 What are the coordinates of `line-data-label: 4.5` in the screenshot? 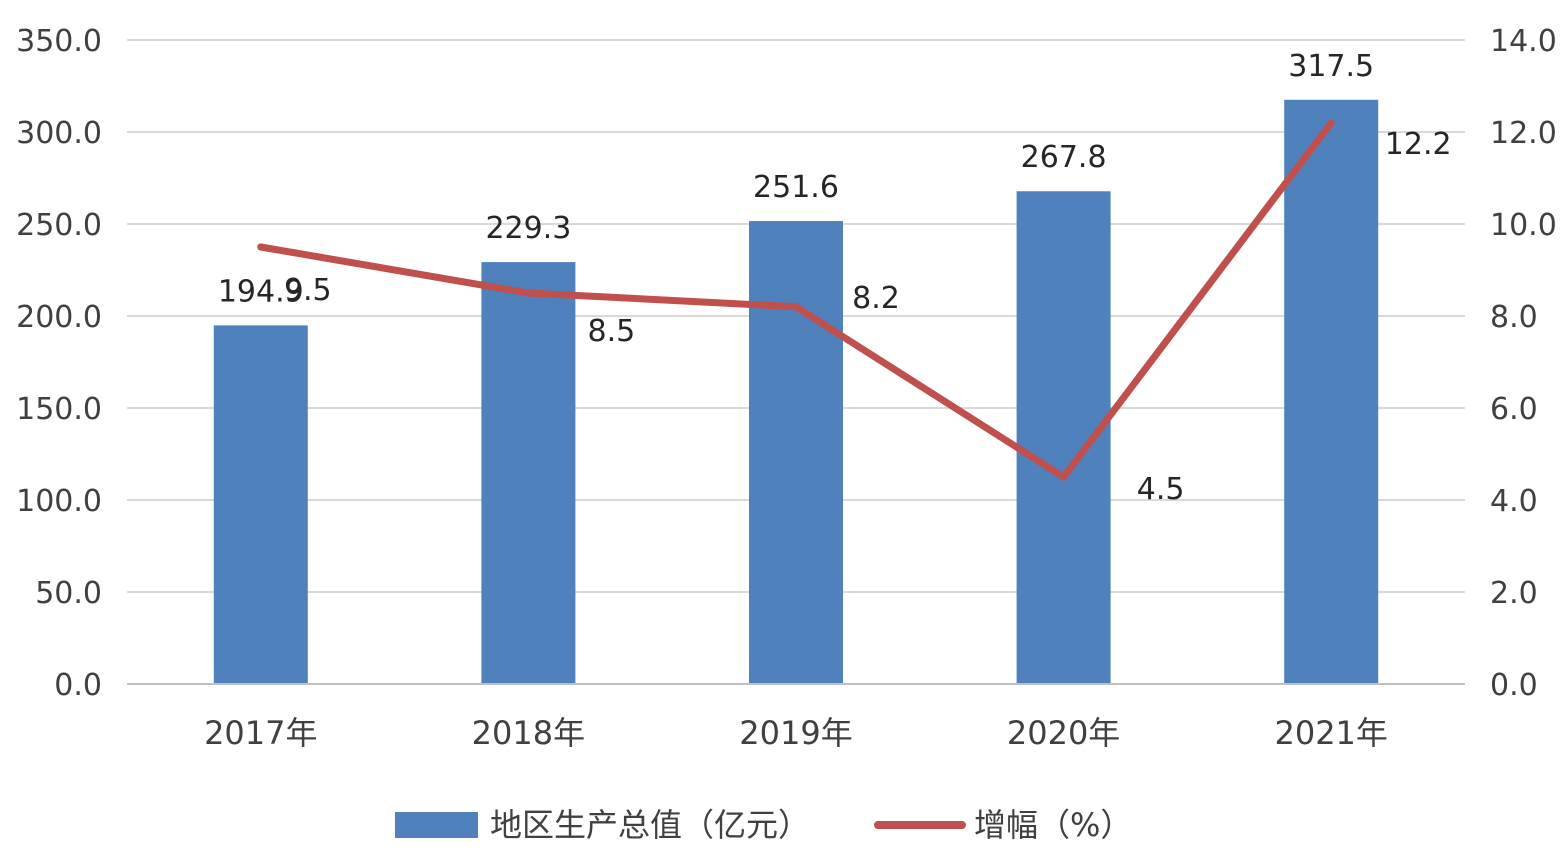 It's located at (1161, 489).